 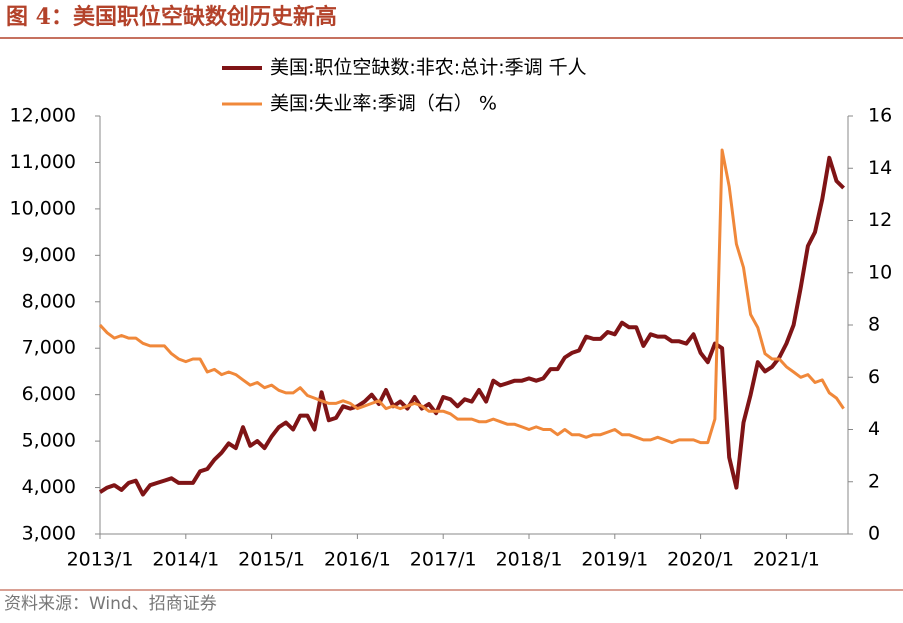 I want to click on y2-tick-label: 16, so click(x=880, y=116).